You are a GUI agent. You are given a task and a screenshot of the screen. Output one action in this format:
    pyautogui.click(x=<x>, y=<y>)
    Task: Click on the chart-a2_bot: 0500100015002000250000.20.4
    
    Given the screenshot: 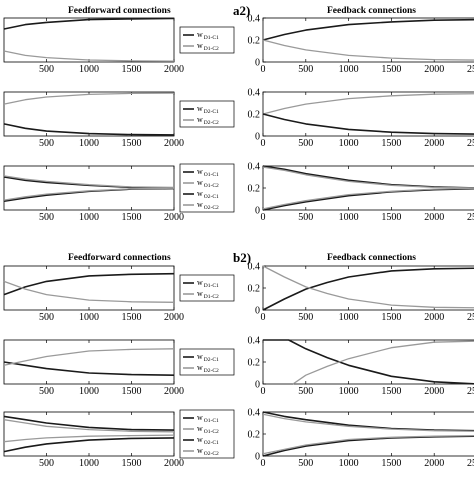 What is the action you would take?
    pyautogui.click(x=361, y=193)
    